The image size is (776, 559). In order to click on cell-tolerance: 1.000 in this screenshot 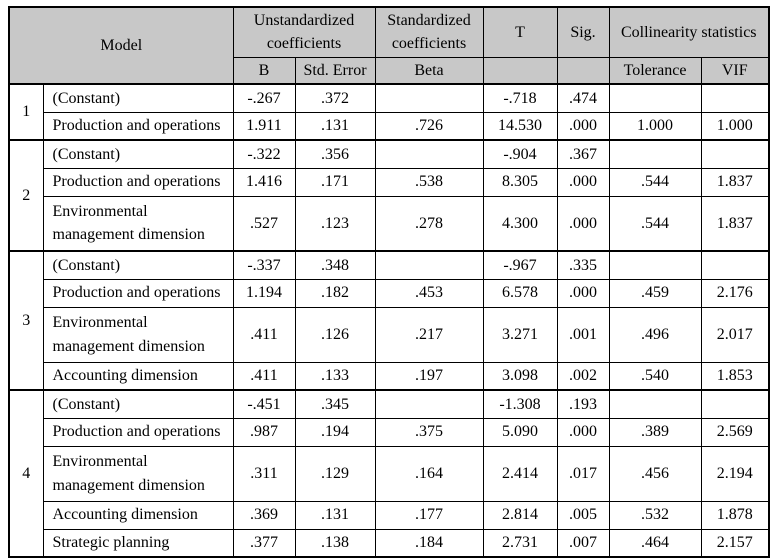, I will do `click(655, 126)`.